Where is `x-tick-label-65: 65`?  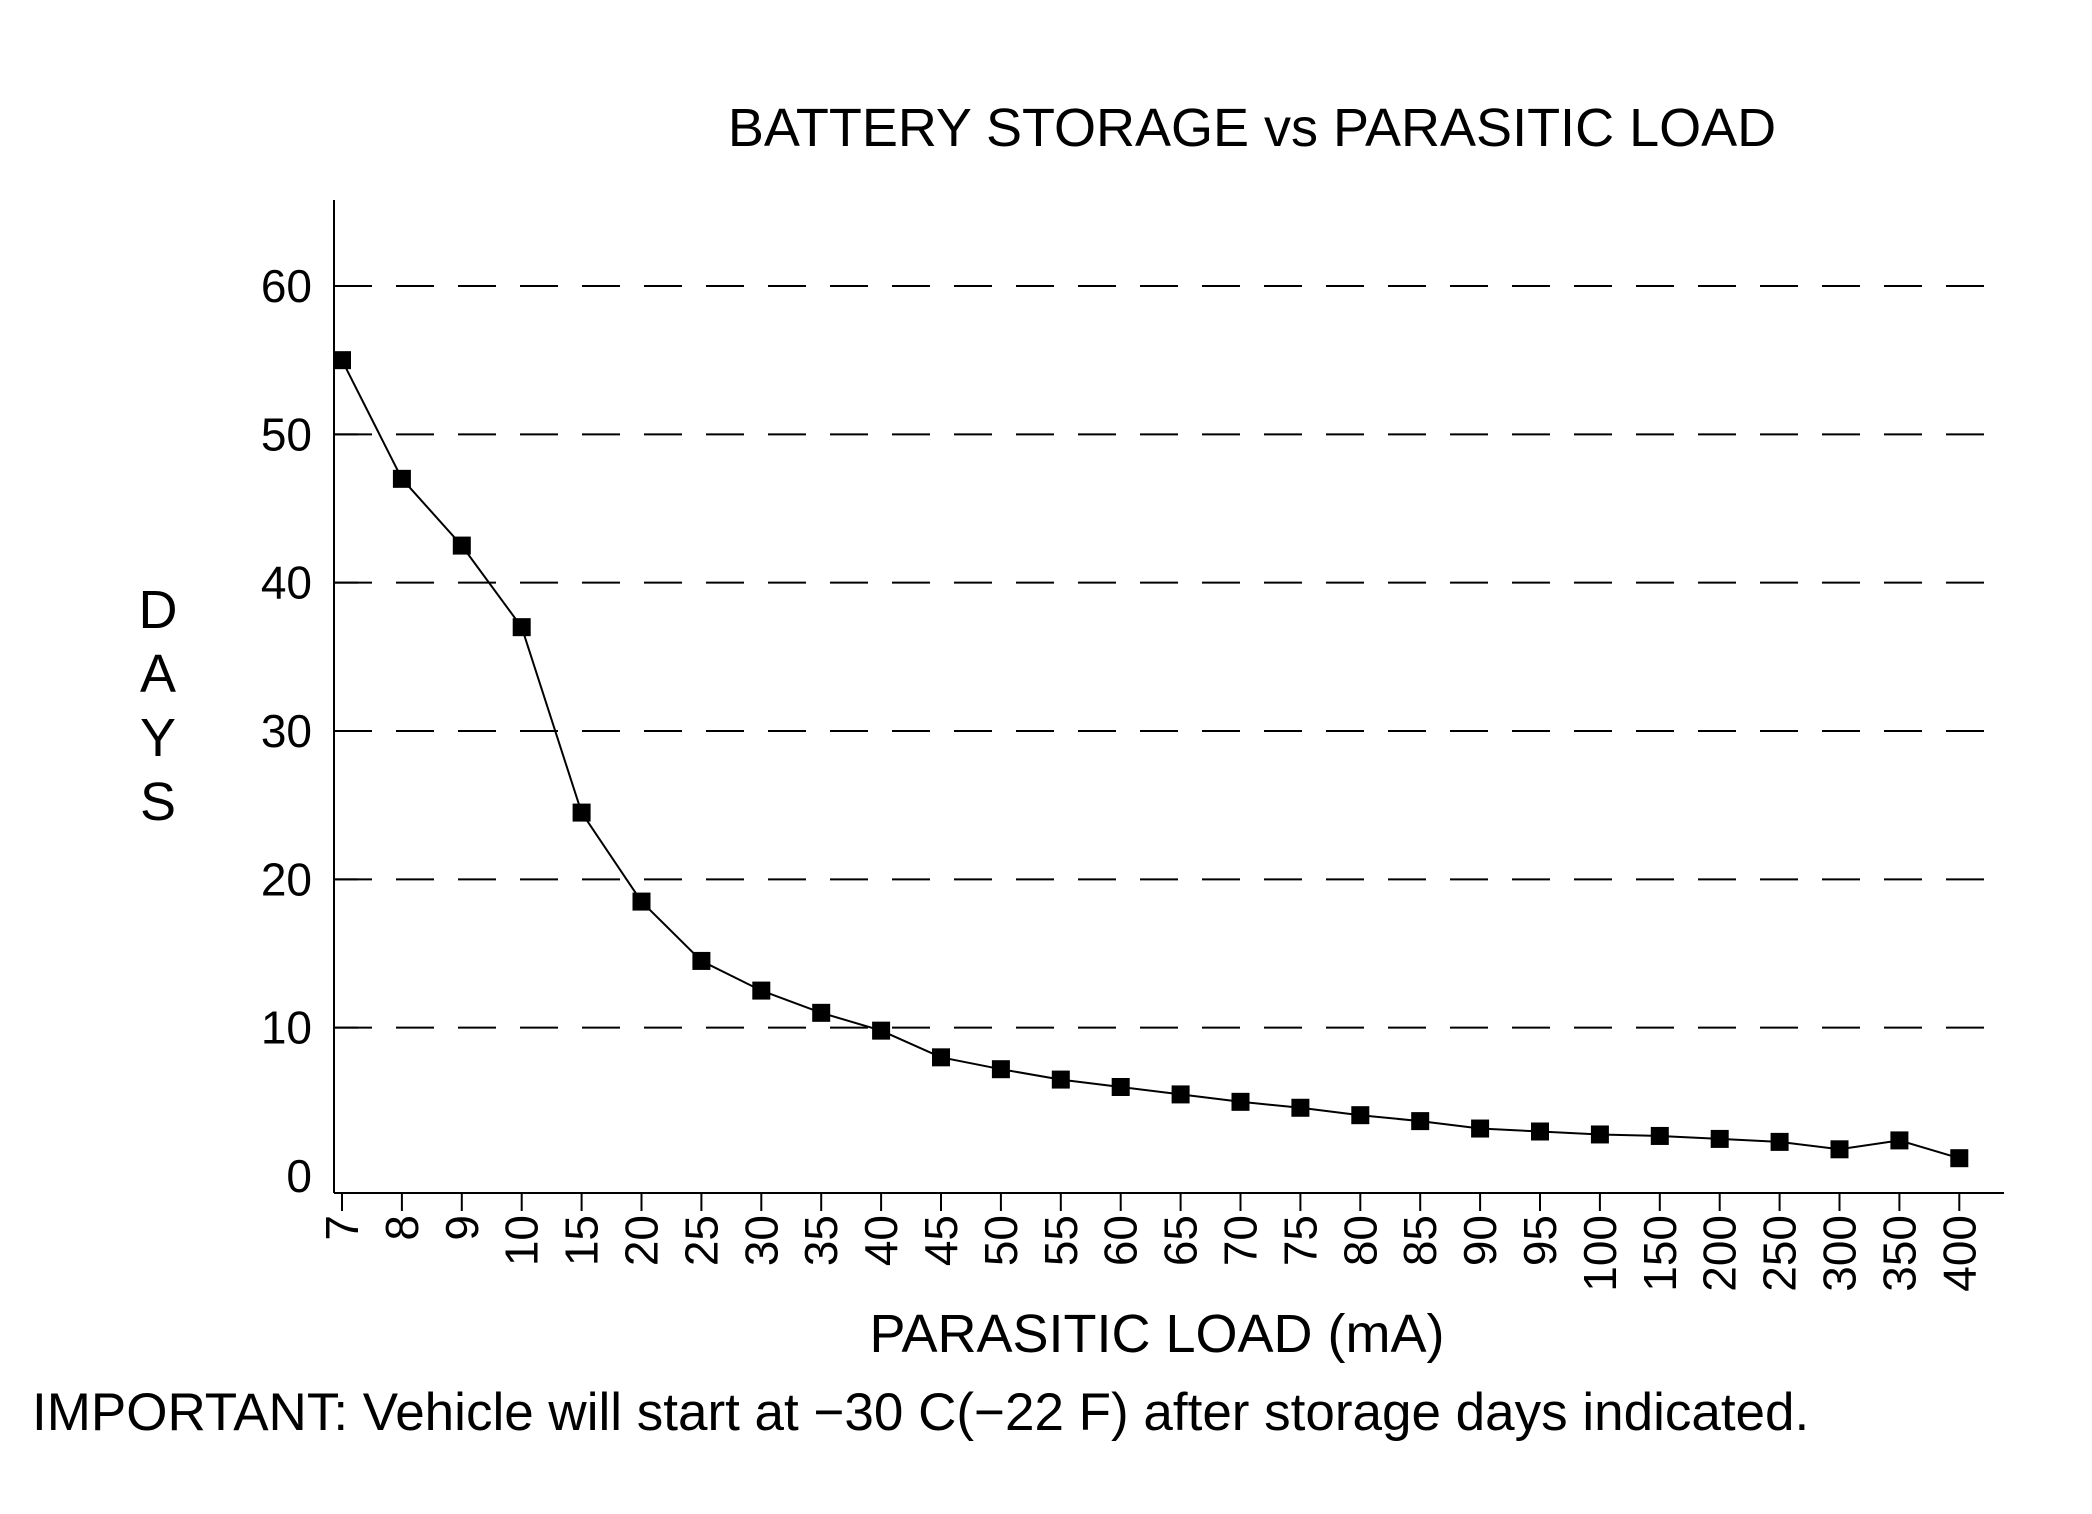 x-tick-label-65: 65 is located at coordinates (1181, 1240).